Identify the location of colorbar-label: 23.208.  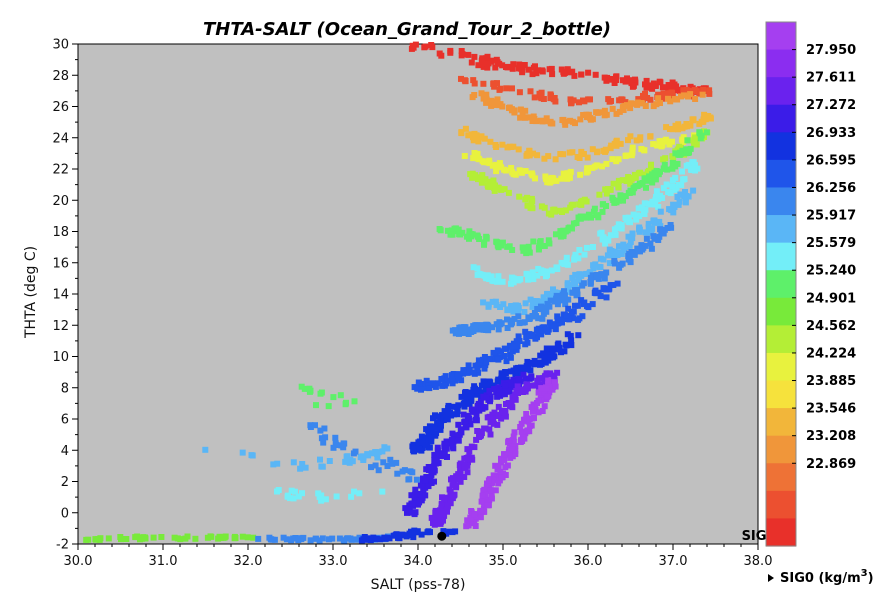
(831, 436).